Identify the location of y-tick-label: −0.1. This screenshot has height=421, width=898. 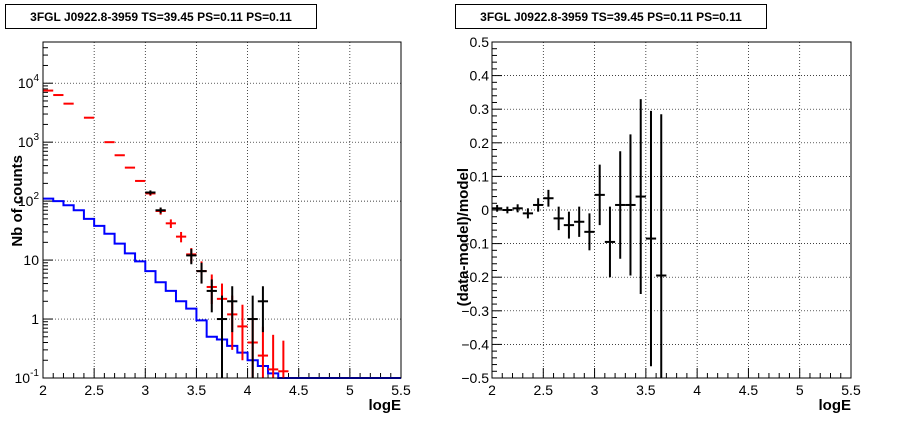
(475, 244).